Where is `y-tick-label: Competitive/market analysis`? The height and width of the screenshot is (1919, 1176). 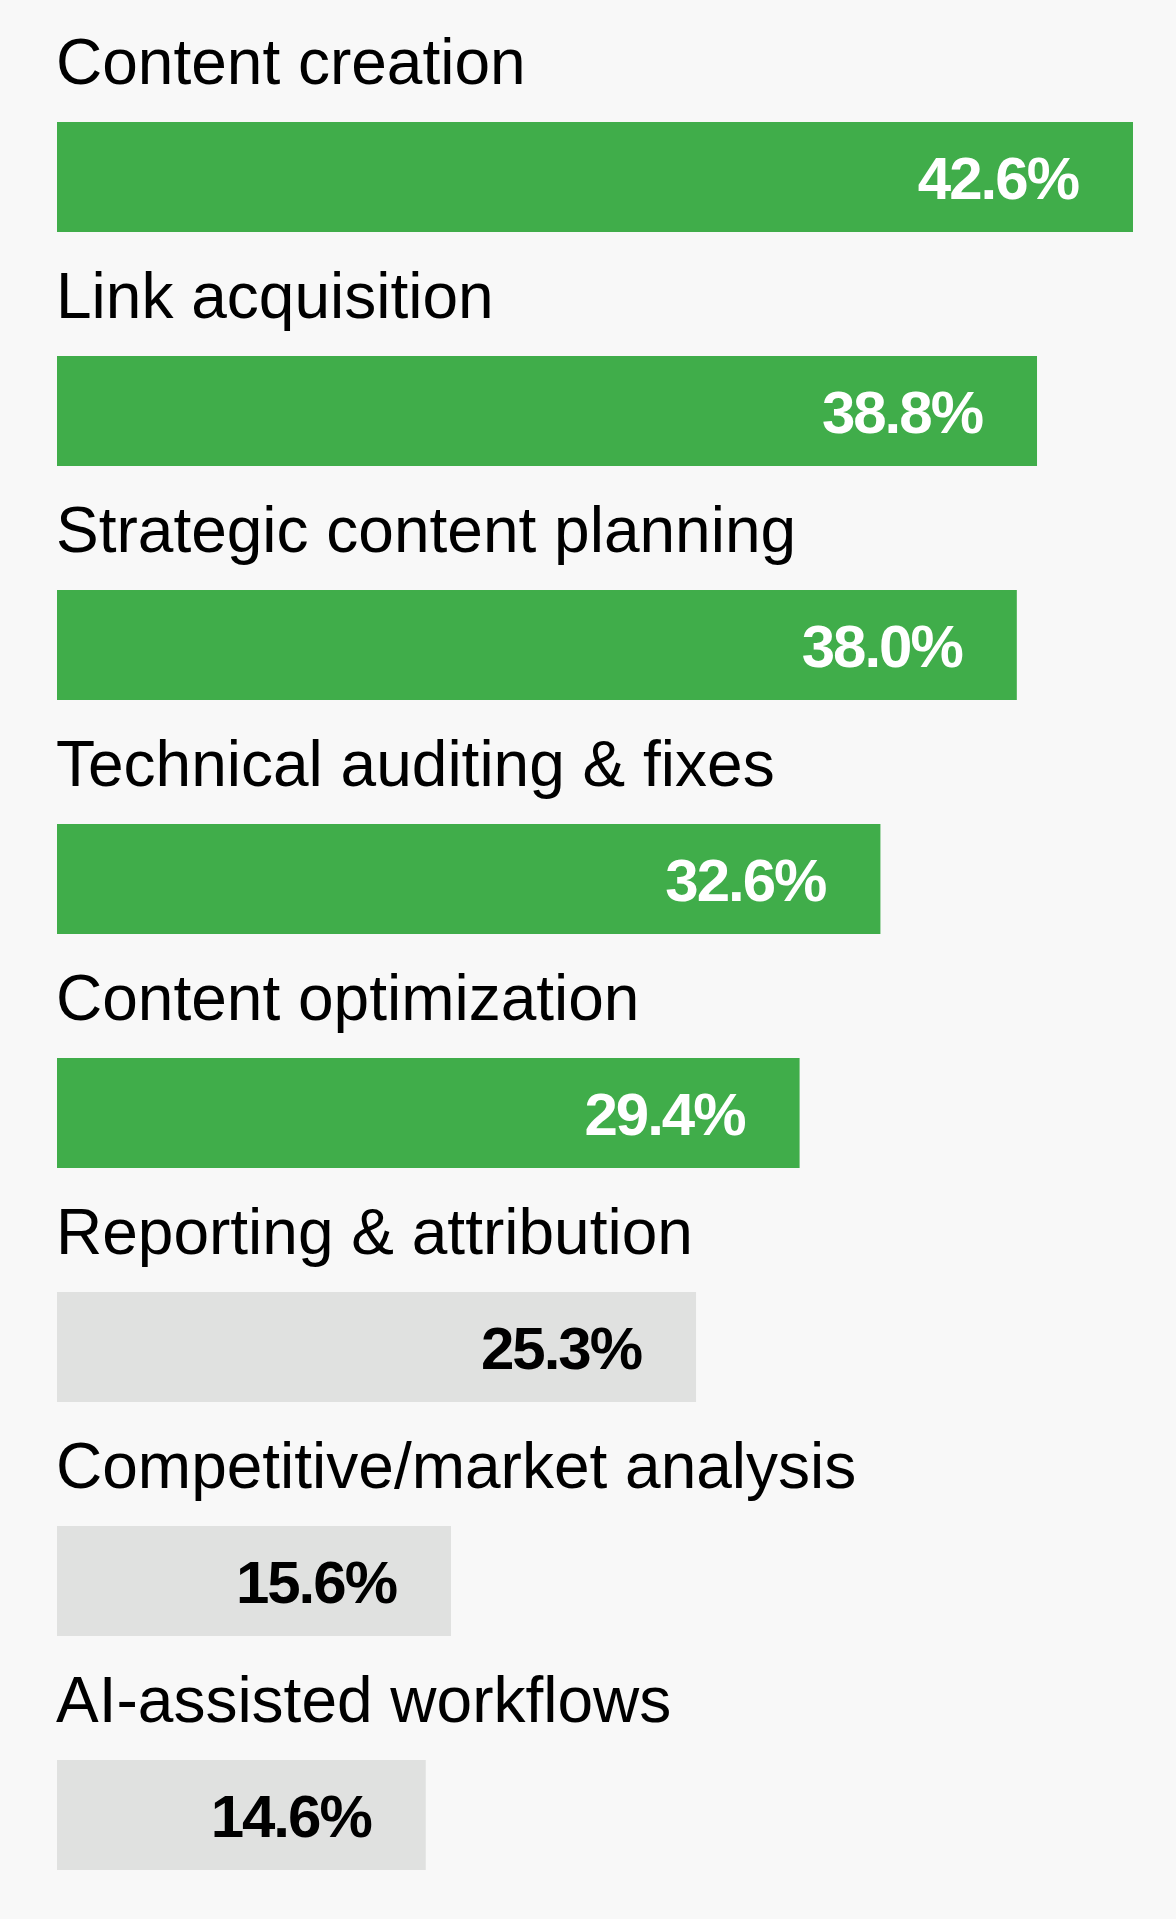 y-tick-label: Competitive/market analysis is located at coordinates (456, 1466).